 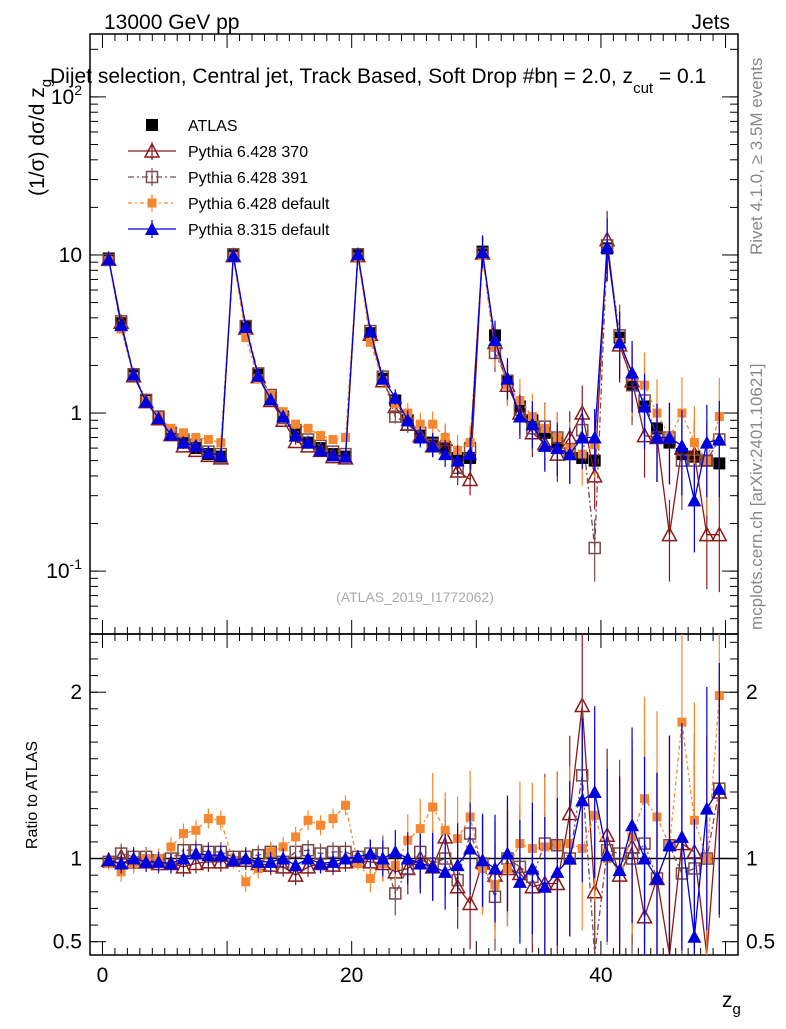 What do you see at coordinates (66, 95) in the screenshot?
I see `y-tick-label: 10²` at bounding box center [66, 95].